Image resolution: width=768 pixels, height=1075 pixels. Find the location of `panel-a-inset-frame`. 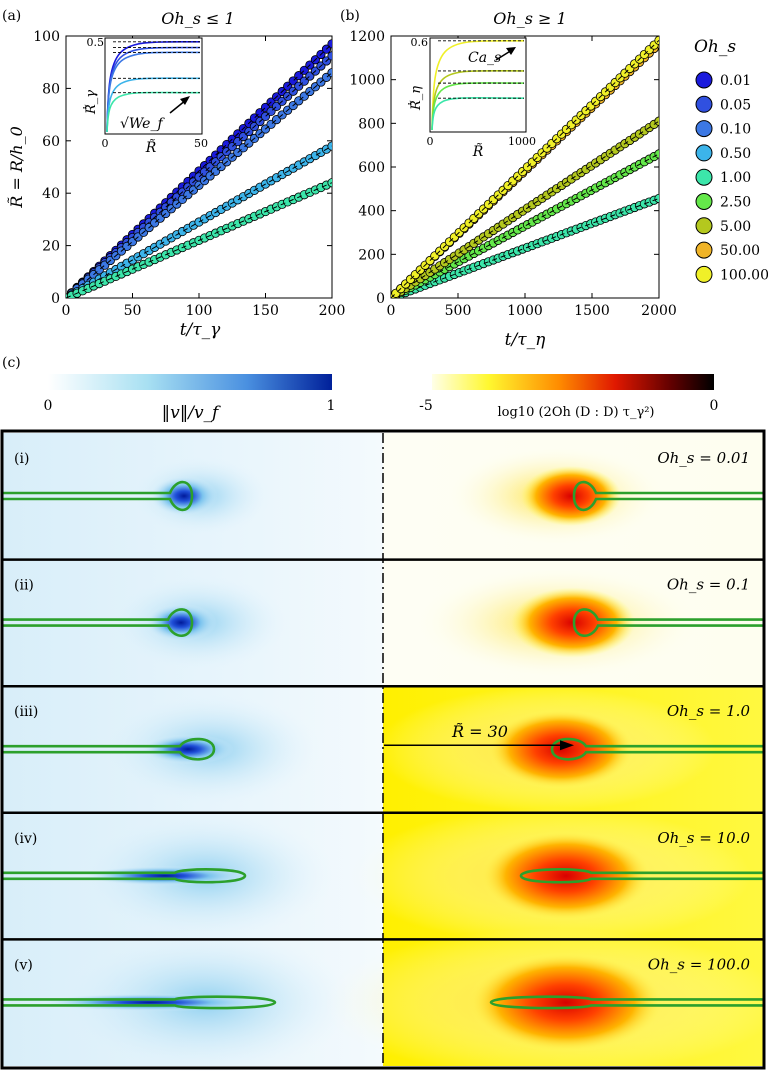

panel-a-inset-frame is located at coordinates (153, 86).